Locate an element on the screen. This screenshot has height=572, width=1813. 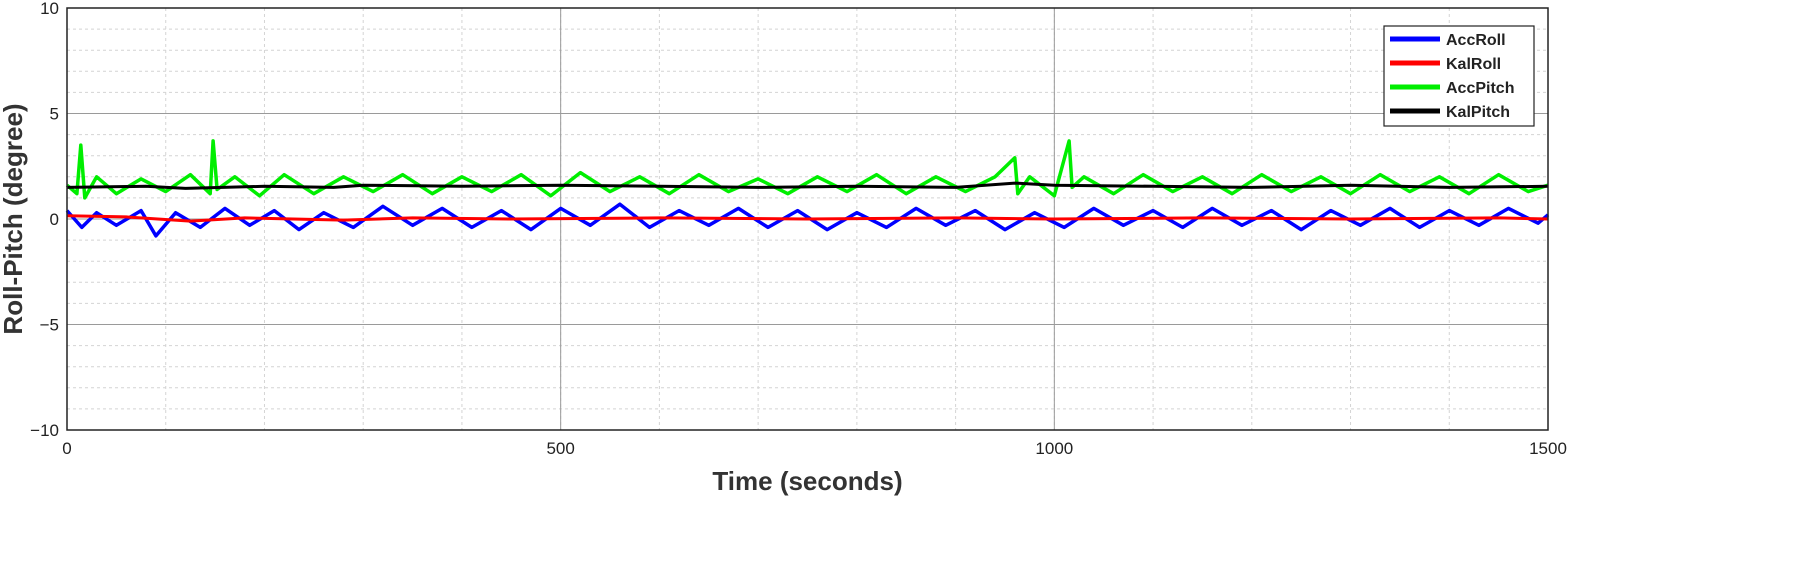
x-tick-label: 1500 is located at coordinates (1548, 448).